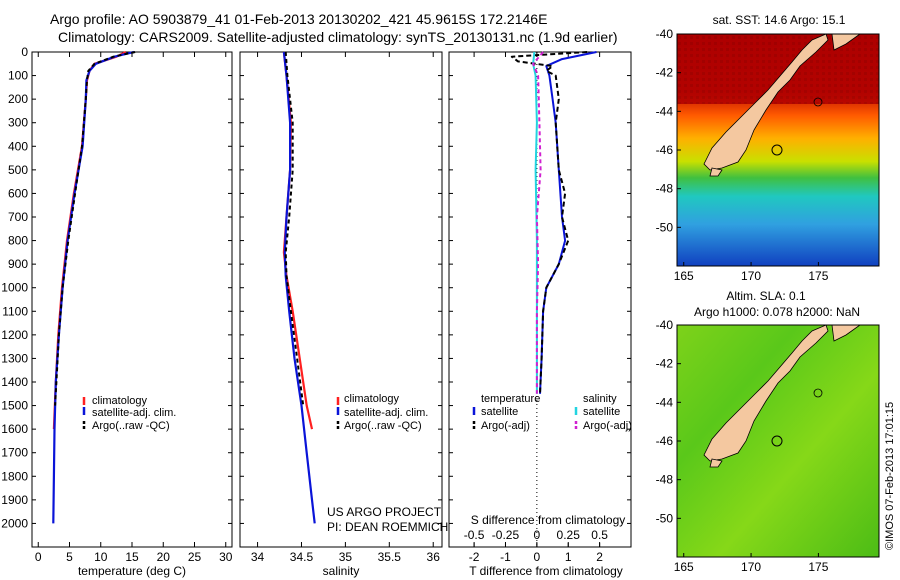 The width and height of the screenshot is (900, 580). What do you see at coordinates (506, 535) in the screenshot?
I see `x2-tick-label: -0.25` at bounding box center [506, 535].